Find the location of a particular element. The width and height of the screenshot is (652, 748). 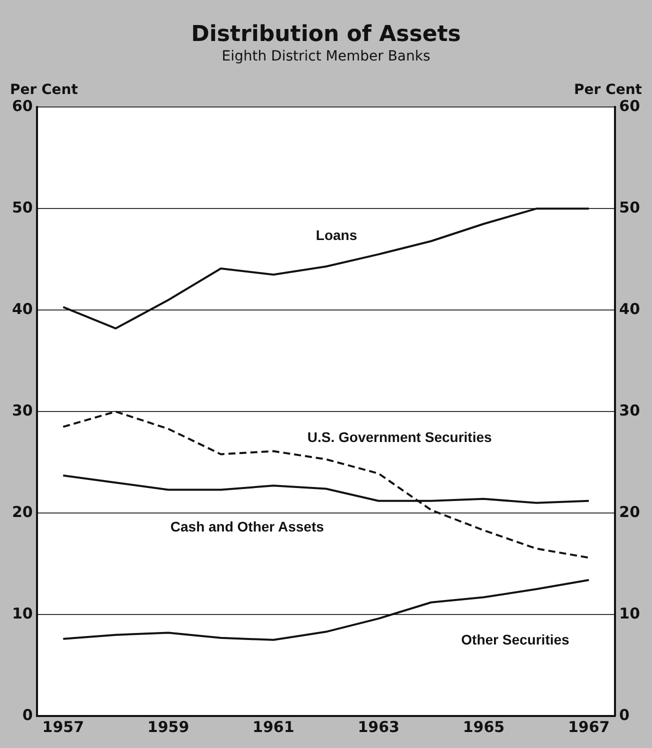

y2-tick-label: 30 is located at coordinates (629, 410).